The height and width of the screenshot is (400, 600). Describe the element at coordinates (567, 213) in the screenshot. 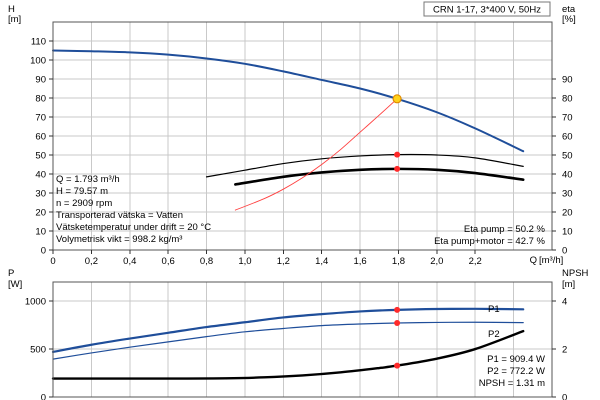

I see `y-right-tick-label: 20` at that location.